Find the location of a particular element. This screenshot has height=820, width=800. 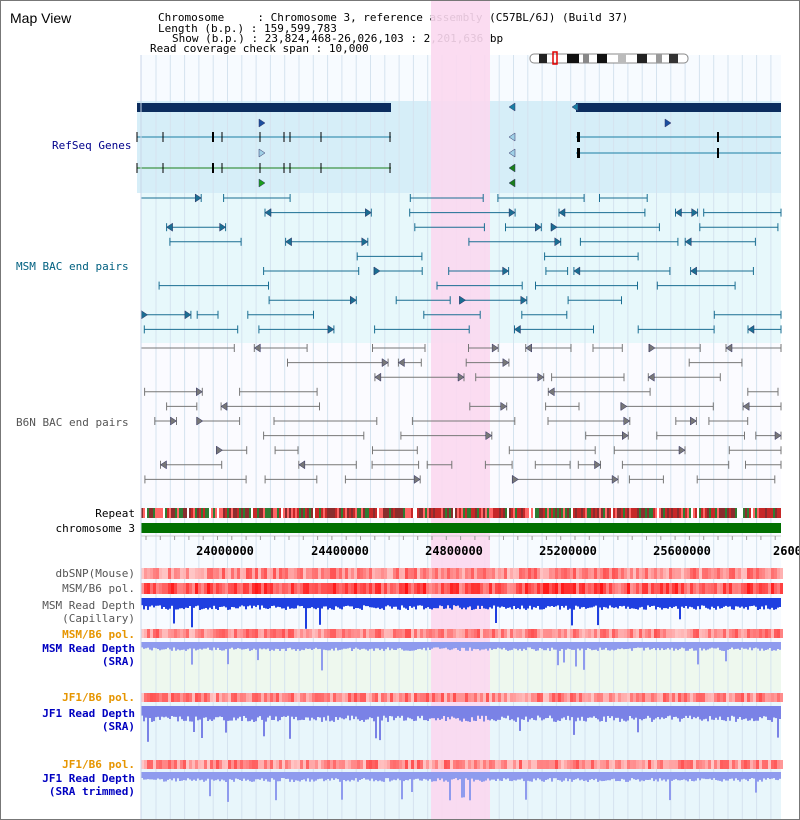

refseq-gene-track is located at coordinates (458, 145).